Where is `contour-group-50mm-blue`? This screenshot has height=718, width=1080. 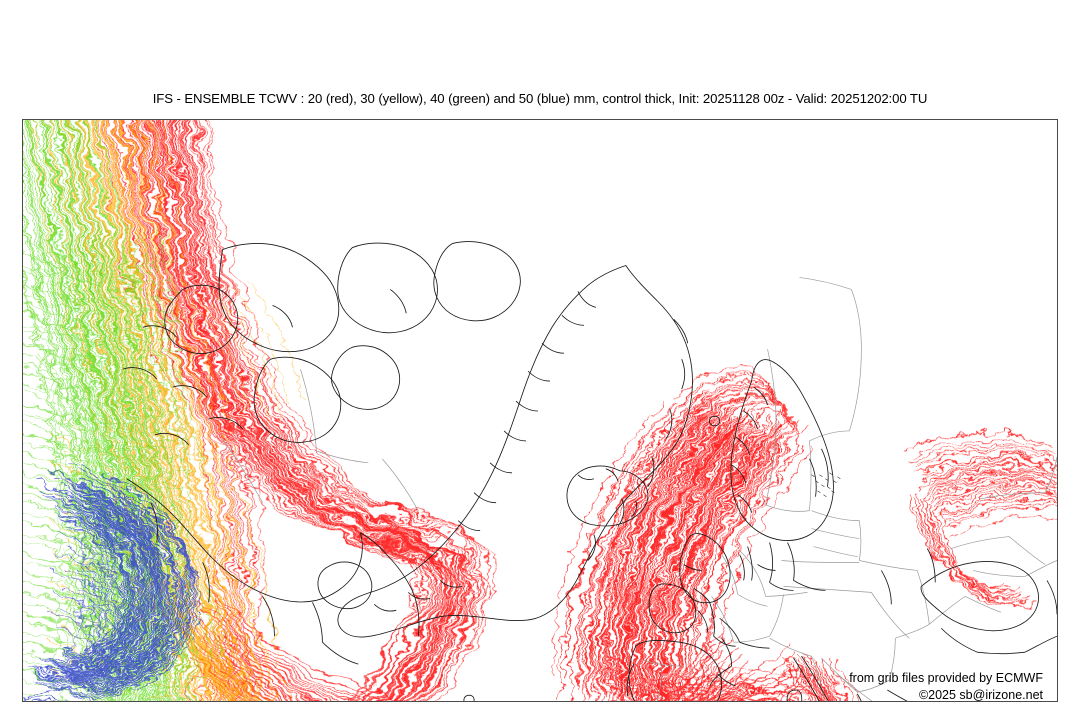 contour-group-50mm-blue is located at coordinates (112, 581).